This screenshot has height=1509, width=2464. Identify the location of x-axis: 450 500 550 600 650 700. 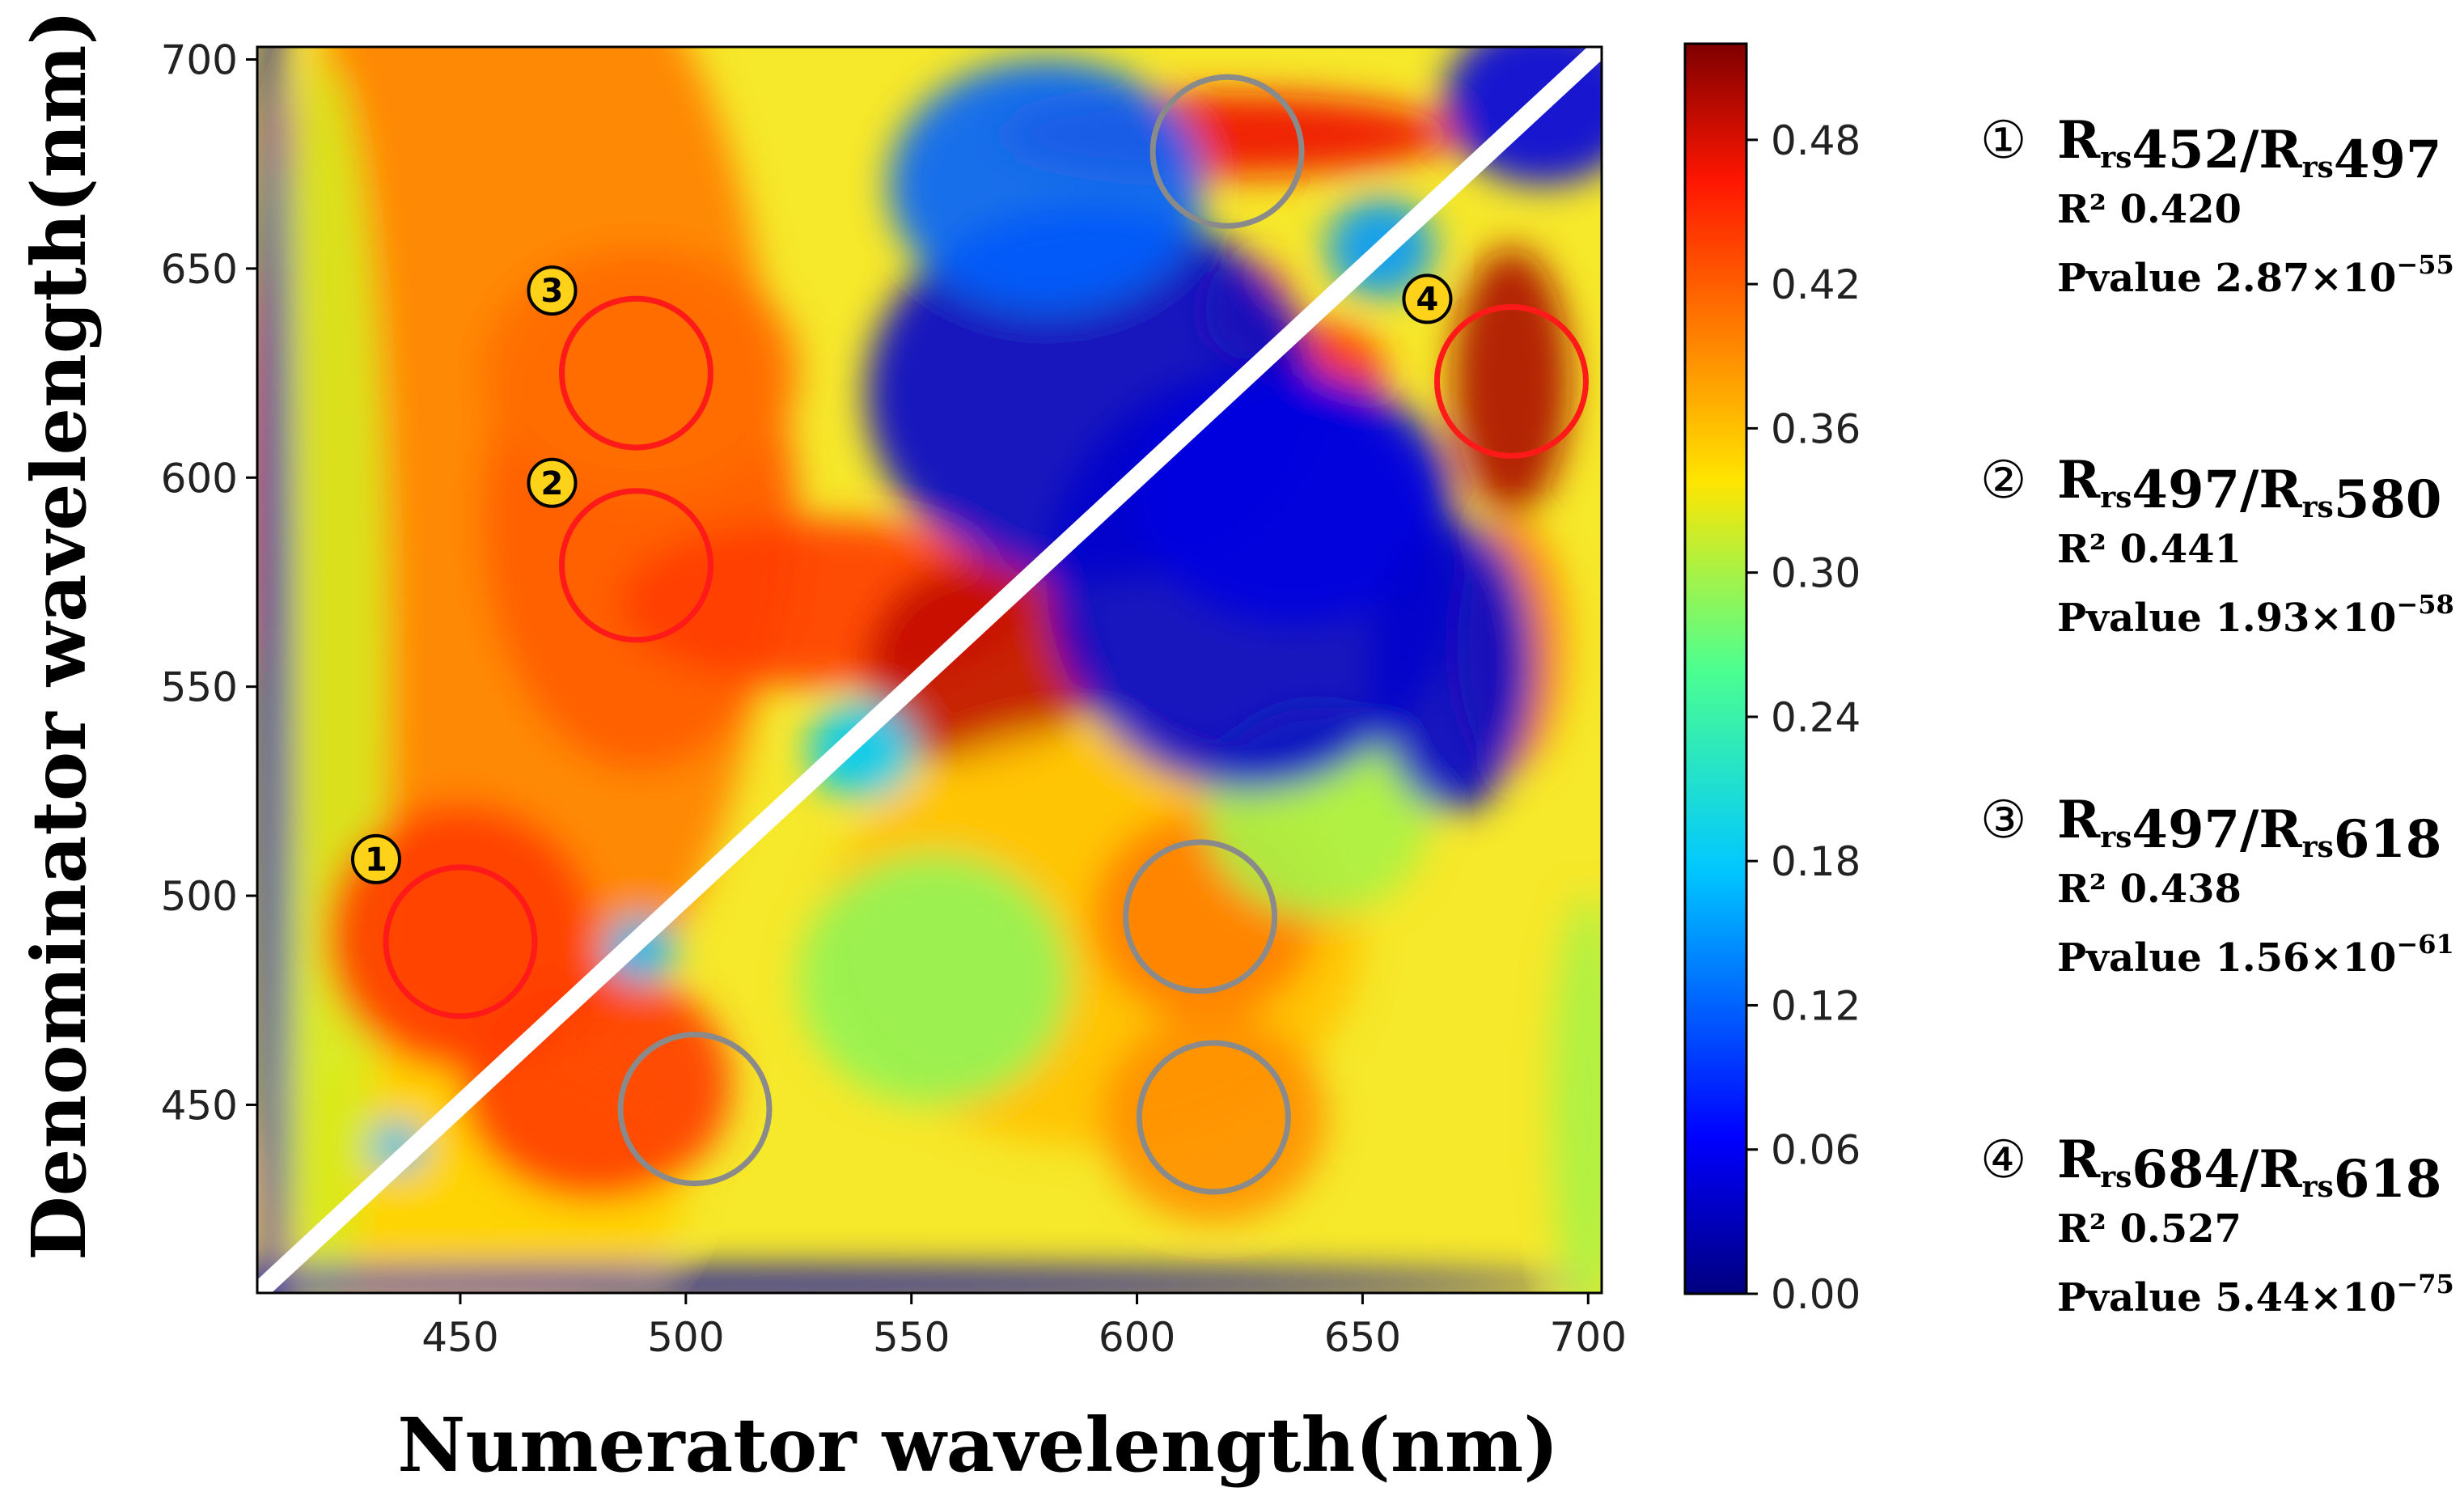
(1024, 1327).